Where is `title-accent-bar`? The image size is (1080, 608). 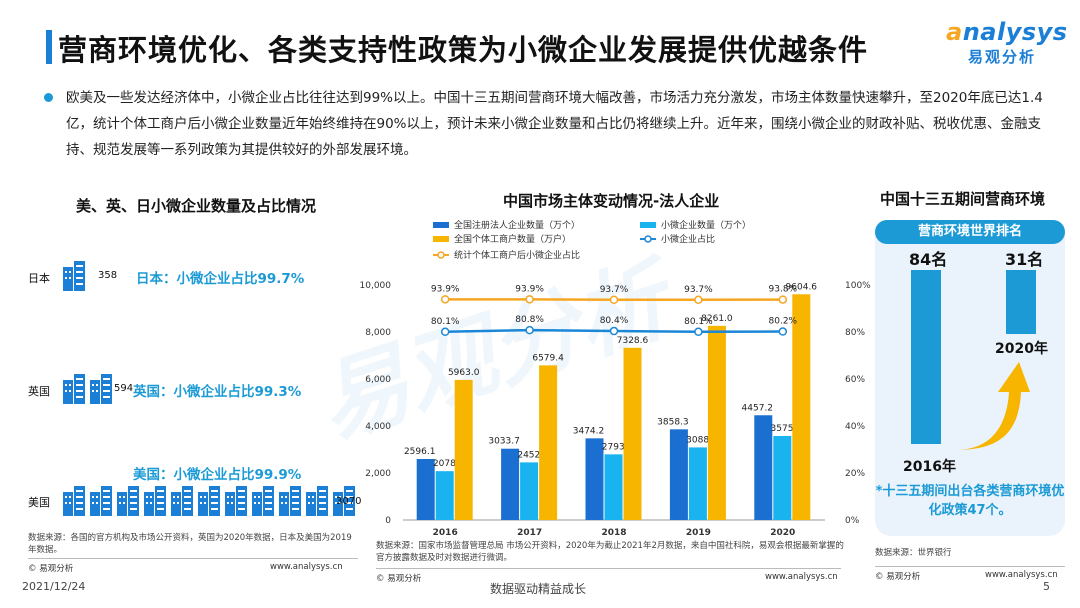
title-accent-bar is located at coordinates (49, 47).